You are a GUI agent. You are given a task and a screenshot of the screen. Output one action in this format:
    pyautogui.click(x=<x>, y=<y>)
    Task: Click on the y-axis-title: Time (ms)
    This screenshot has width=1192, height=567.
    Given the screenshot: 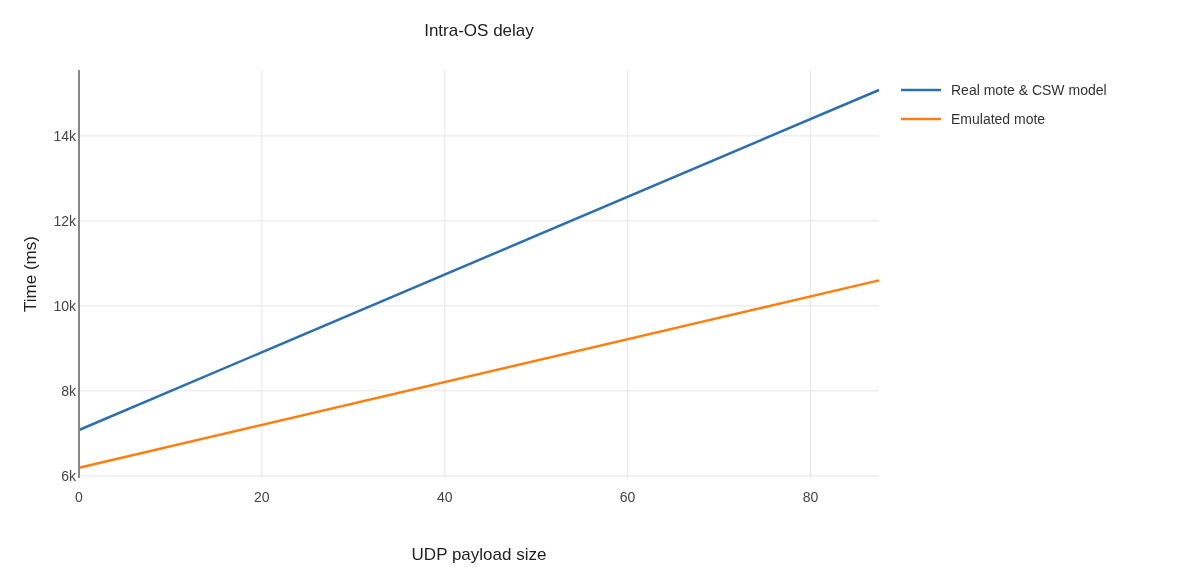 What is the action you would take?
    pyautogui.click(x=30, y=274)
    